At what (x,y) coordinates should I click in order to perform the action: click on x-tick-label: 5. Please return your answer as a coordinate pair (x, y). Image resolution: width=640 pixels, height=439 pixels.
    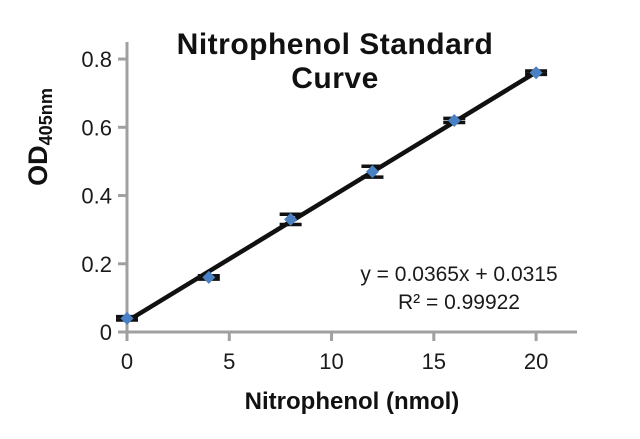
    Looking at the image, I should click on (229, 361).